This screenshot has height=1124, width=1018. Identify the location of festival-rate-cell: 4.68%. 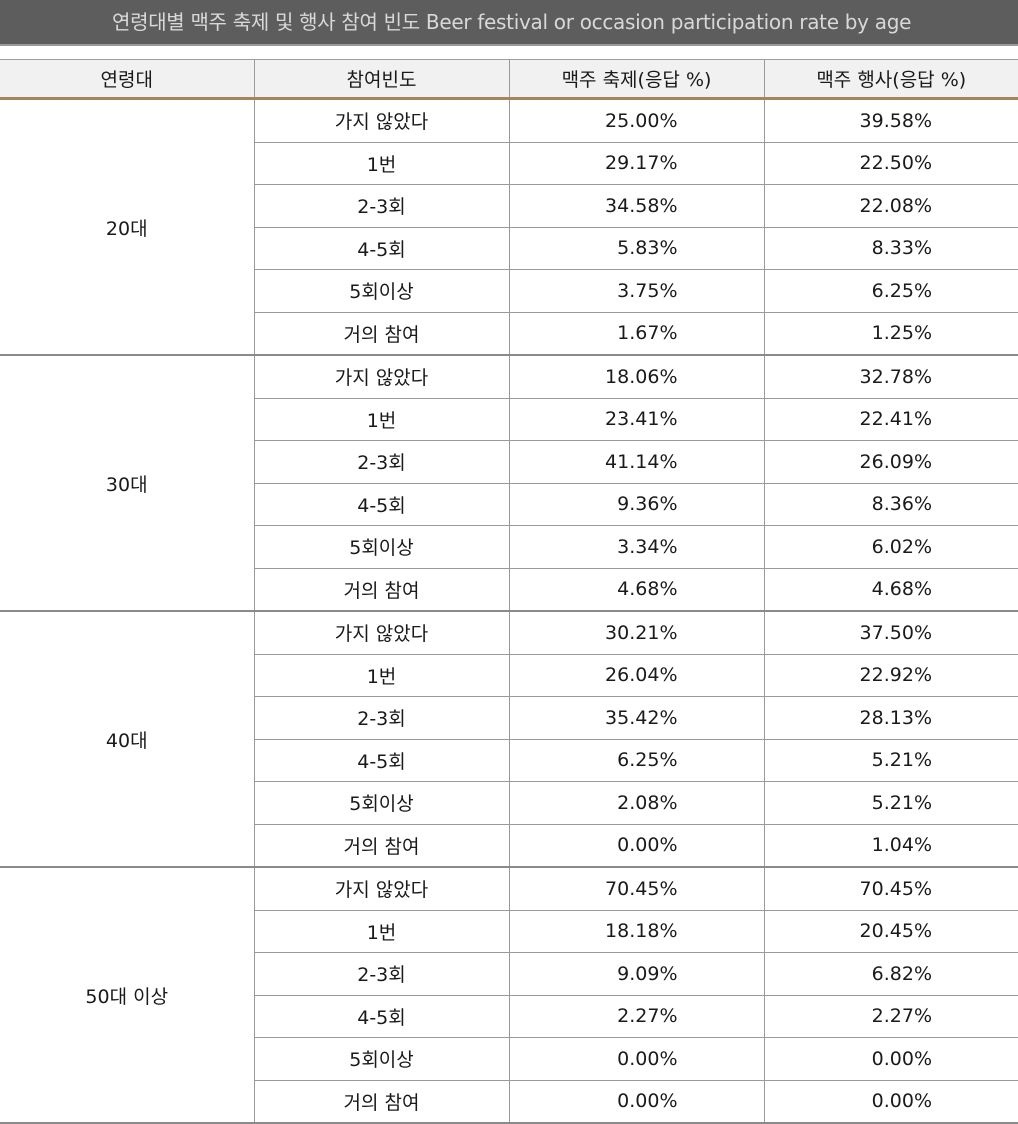
(636, 590).